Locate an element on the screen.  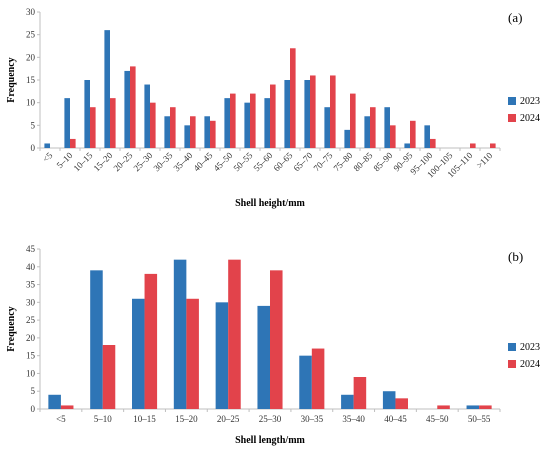
x-tick-label: 40–45 is located at coordinates (395, 419).